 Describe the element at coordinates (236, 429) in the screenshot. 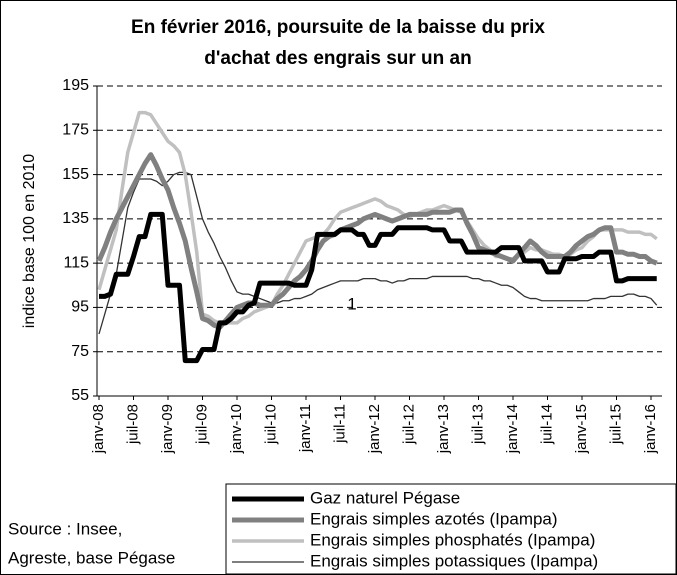

I see `x-tick-label: janv-10` at that location.